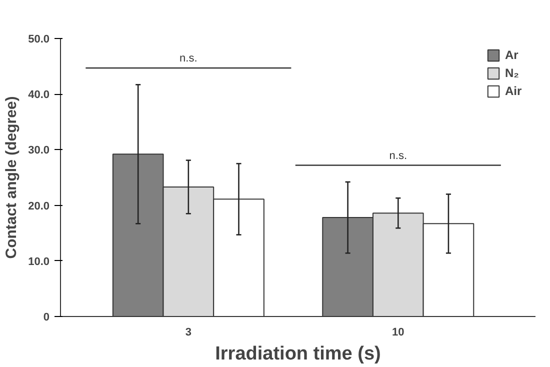  I want to click on y-tick-label: 0, so click(46, 318).